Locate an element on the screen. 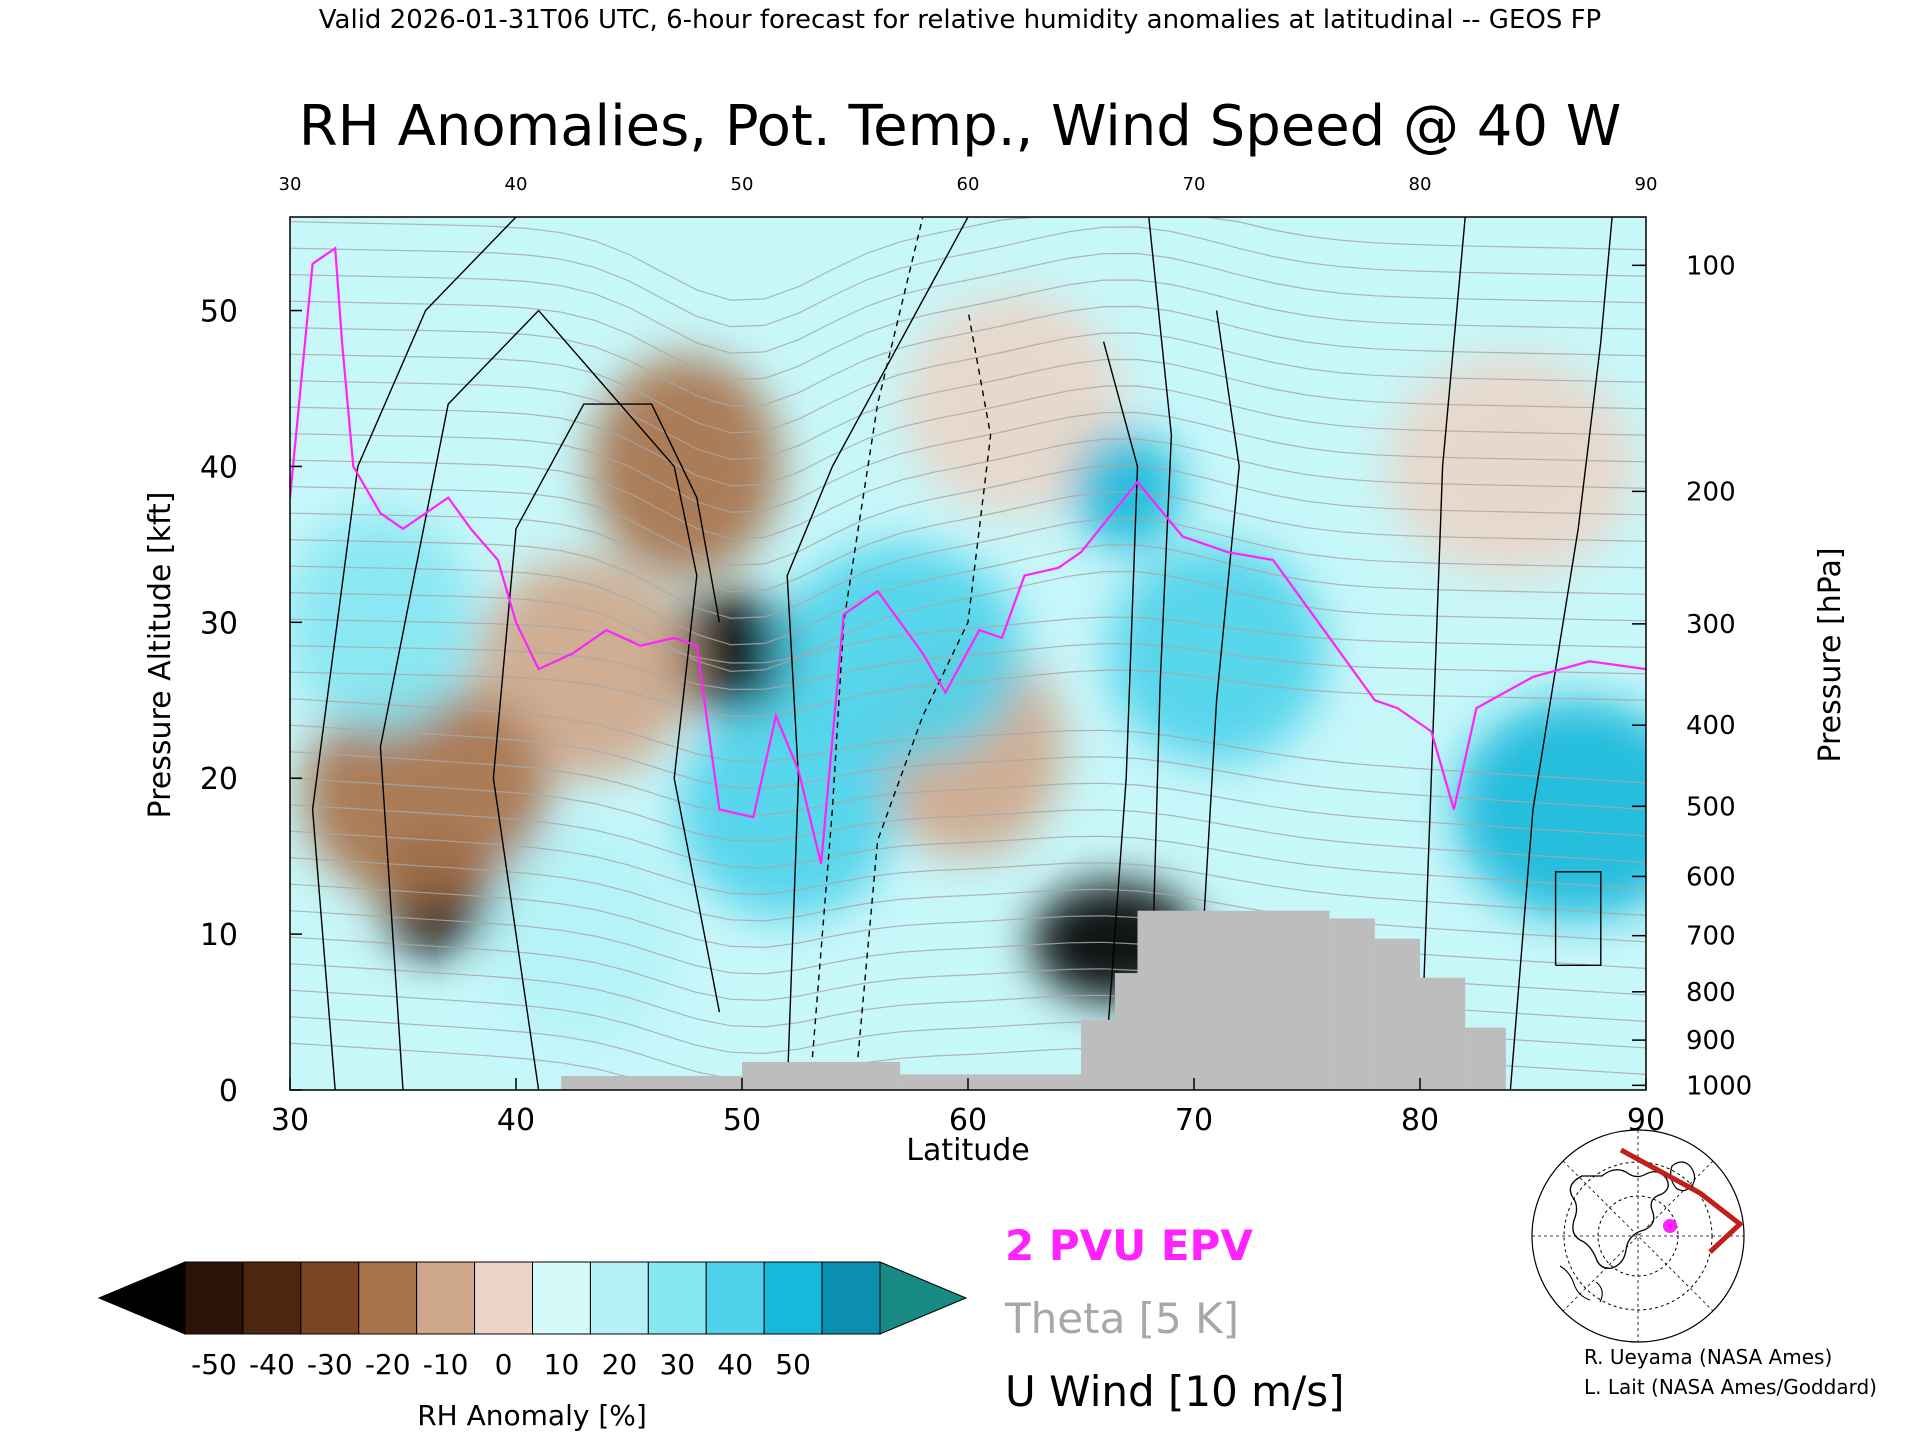 The image size is (1920, 1440). y-tick-label: 20 is located at coordinates (219, 779).